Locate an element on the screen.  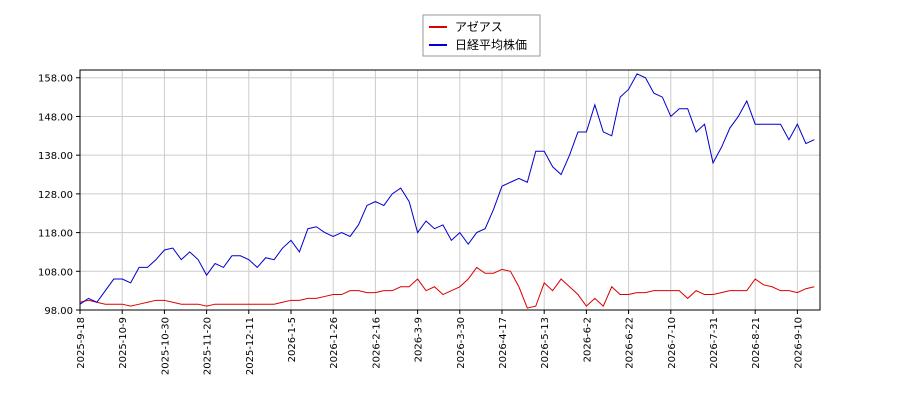
x-tick-label: 2025-10-9 is located at coordinates (123, 343).